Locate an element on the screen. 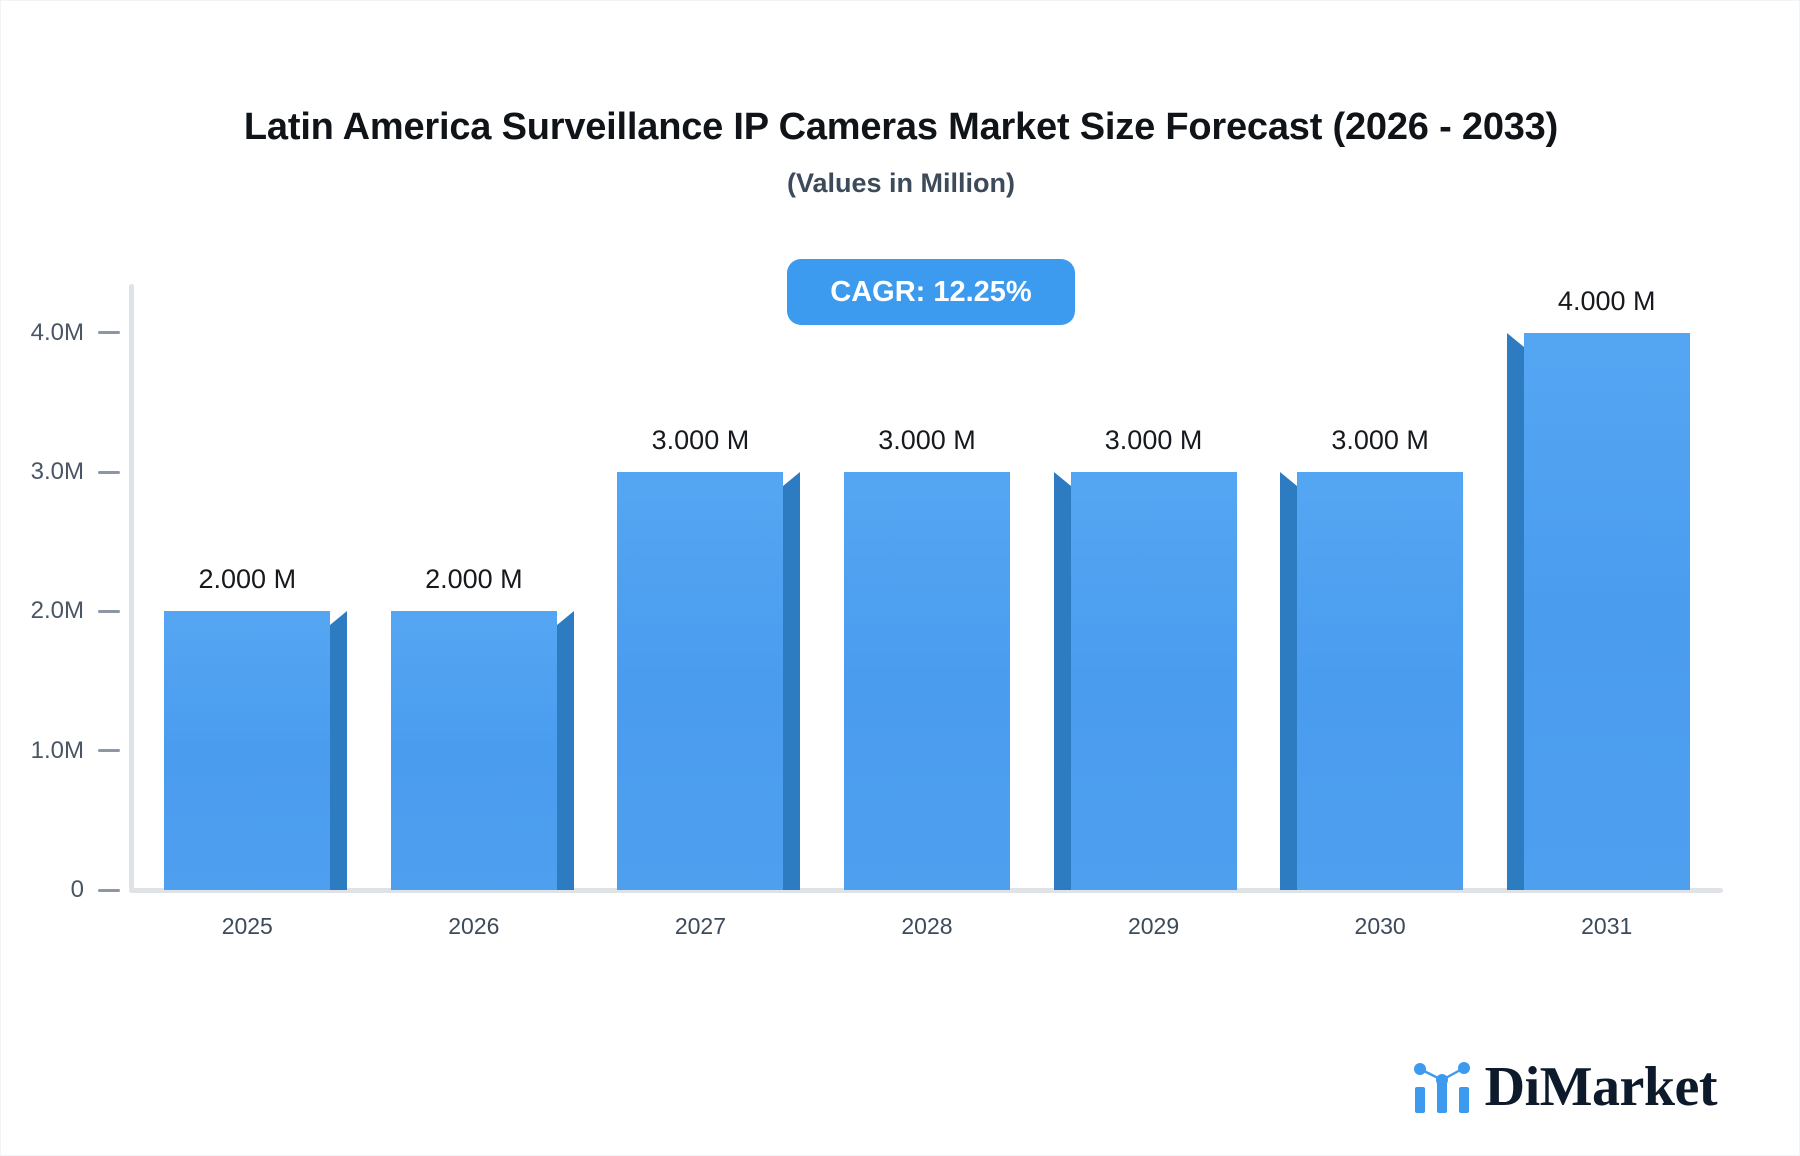  x-axis-line is located at coordinates (926, 890).